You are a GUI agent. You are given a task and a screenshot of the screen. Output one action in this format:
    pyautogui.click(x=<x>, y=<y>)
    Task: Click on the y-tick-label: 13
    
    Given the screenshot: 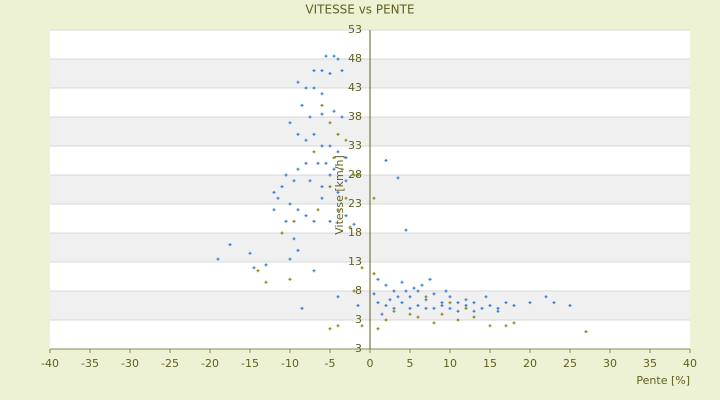 What is the action you would take?
    pyautogui.click(x=355, y=261)
    